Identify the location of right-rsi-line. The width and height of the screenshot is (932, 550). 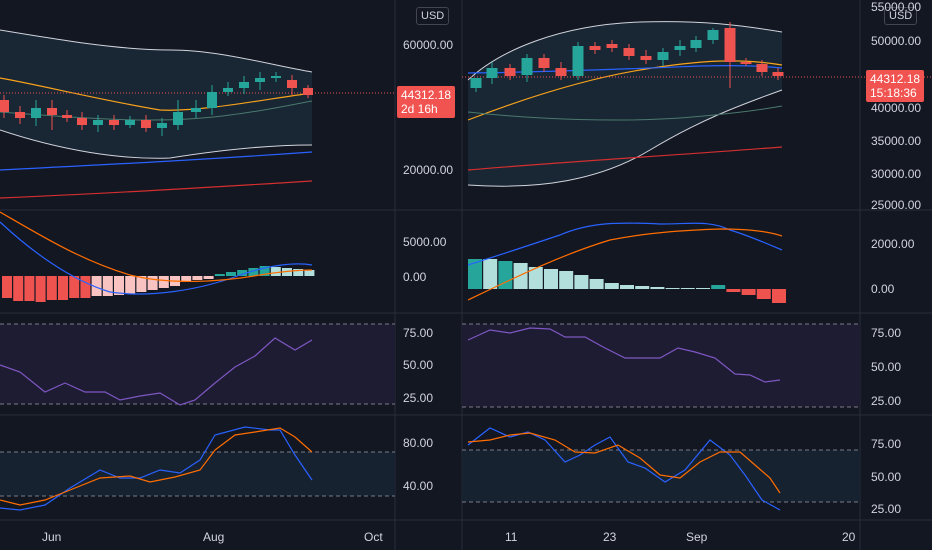
(624, 355).